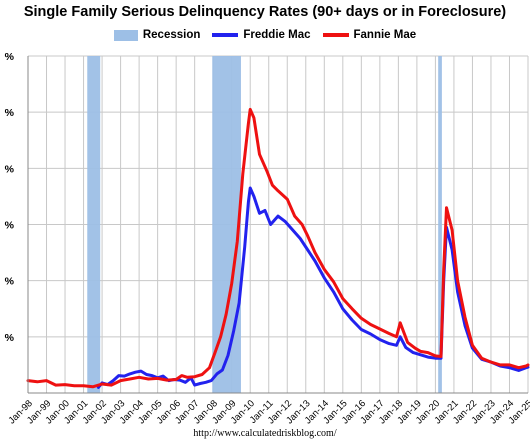  I want to click on chart-legend: Recession Freddie Mac Fannie Mae, so click(265, 35).